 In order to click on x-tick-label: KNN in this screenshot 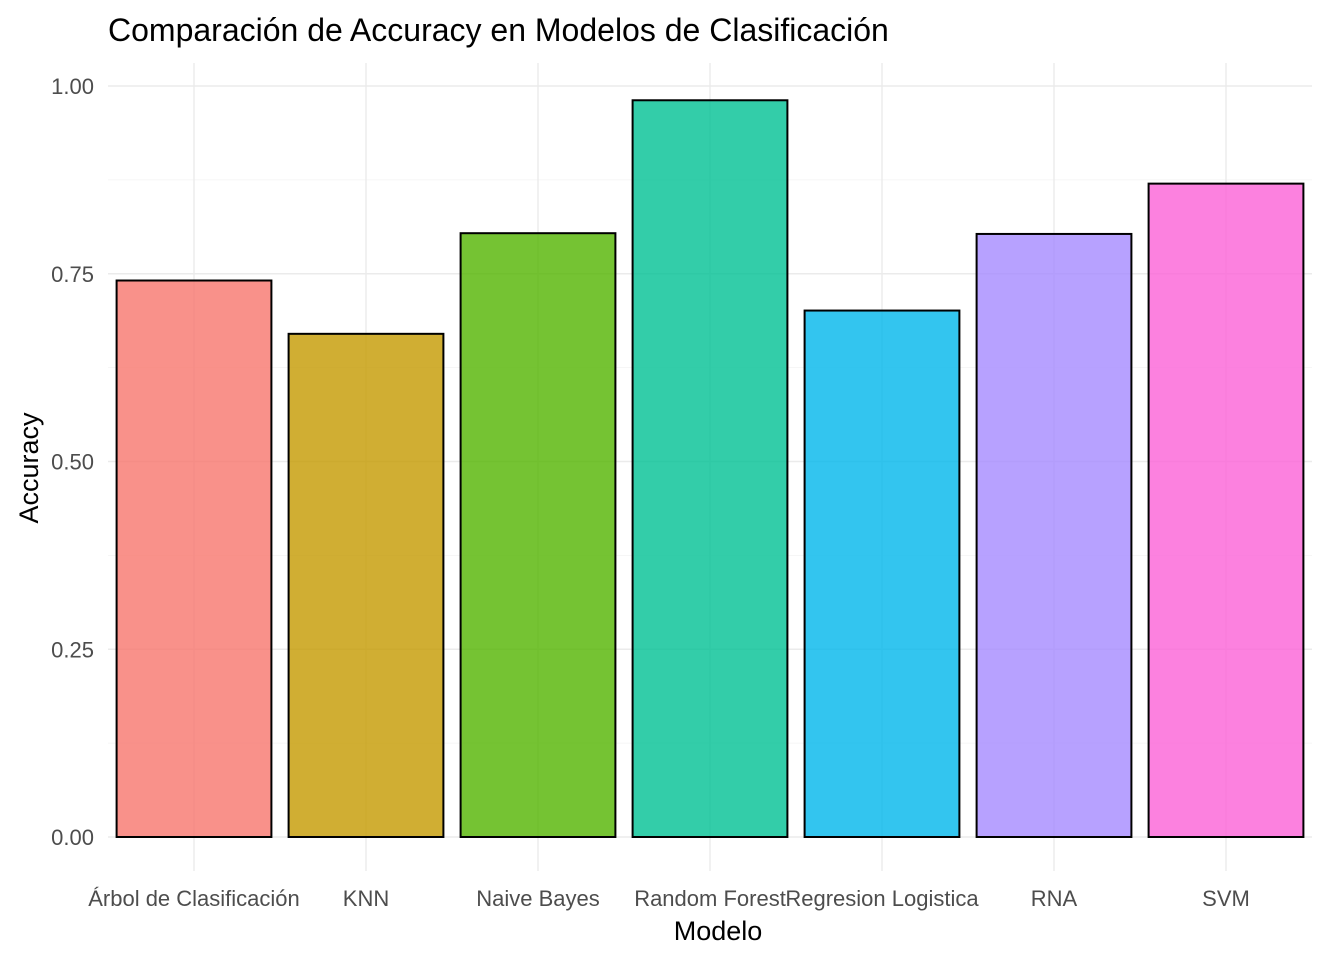, I will do `click(366, 898)`.